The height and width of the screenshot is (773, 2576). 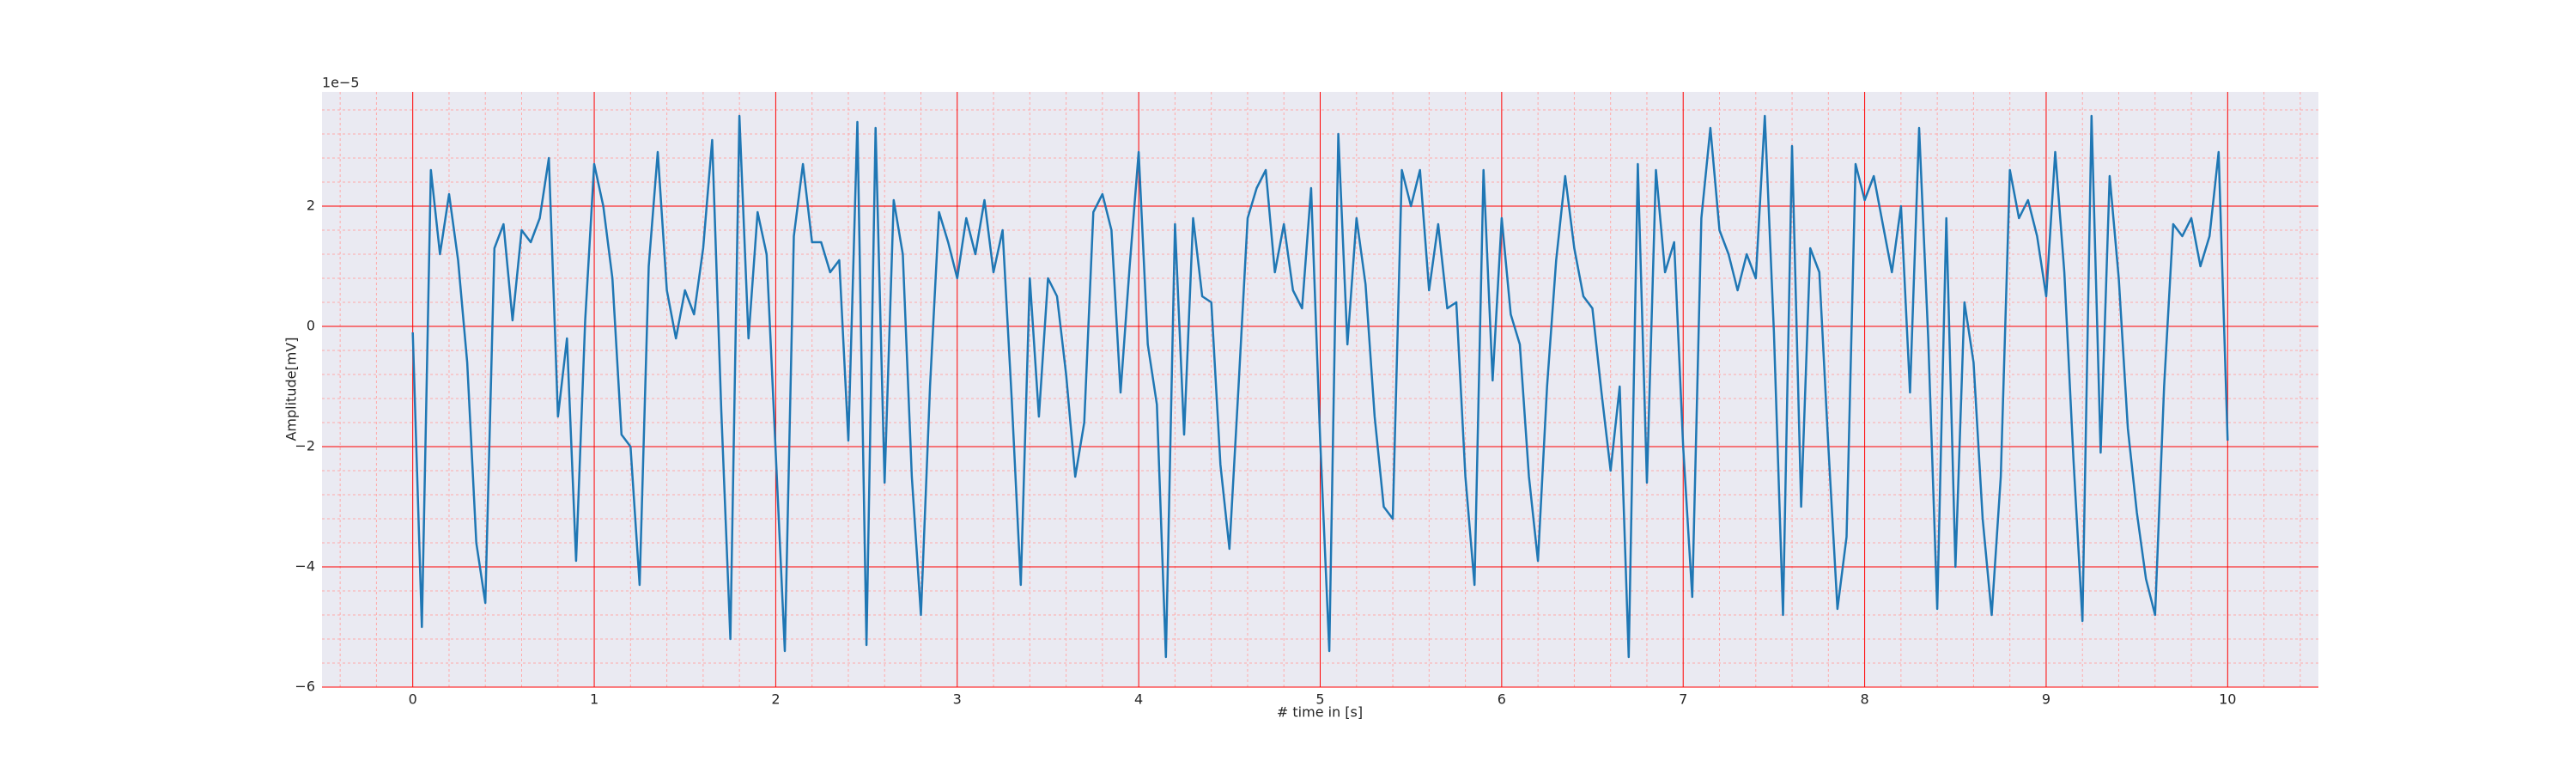 What do you see at coordinates (305, 566) in the screenshot?
I see `y-tick-label: −4` at bounding box center [305, 566].